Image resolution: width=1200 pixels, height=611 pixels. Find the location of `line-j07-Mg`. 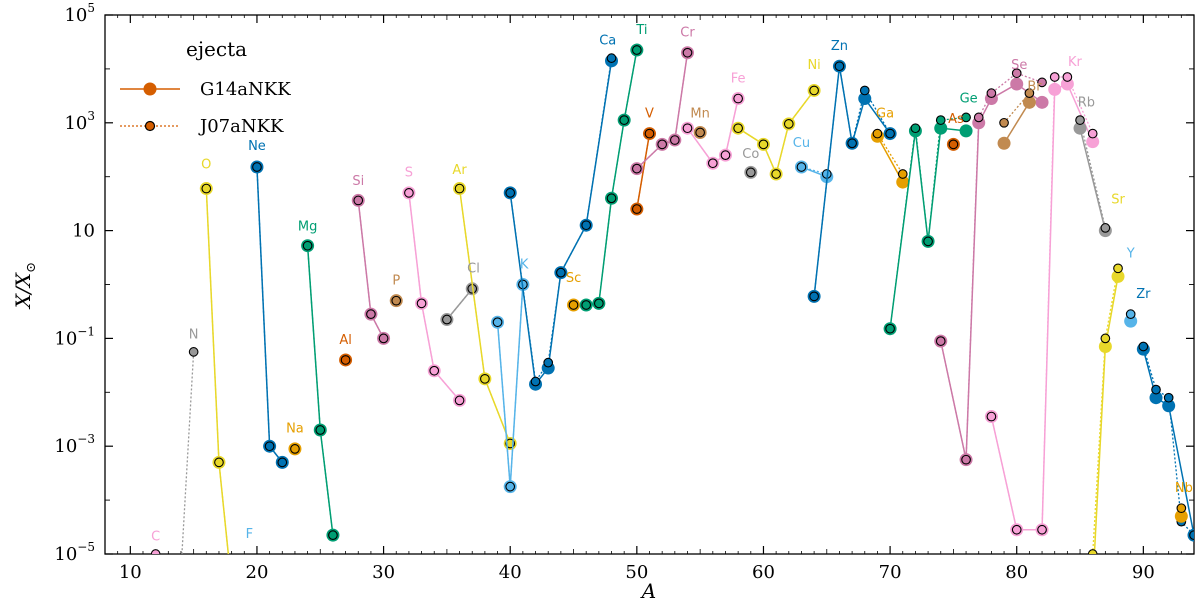

line-j07-Mg is located at coordinates (320, 390).